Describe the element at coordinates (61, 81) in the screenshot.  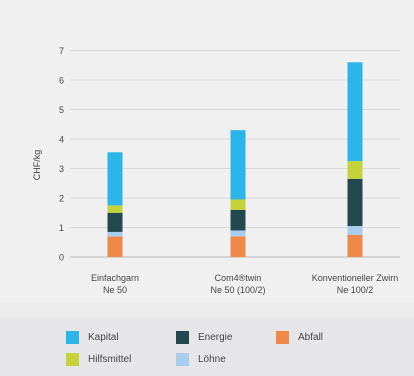
I see `y-tick-label: 6` at that location.